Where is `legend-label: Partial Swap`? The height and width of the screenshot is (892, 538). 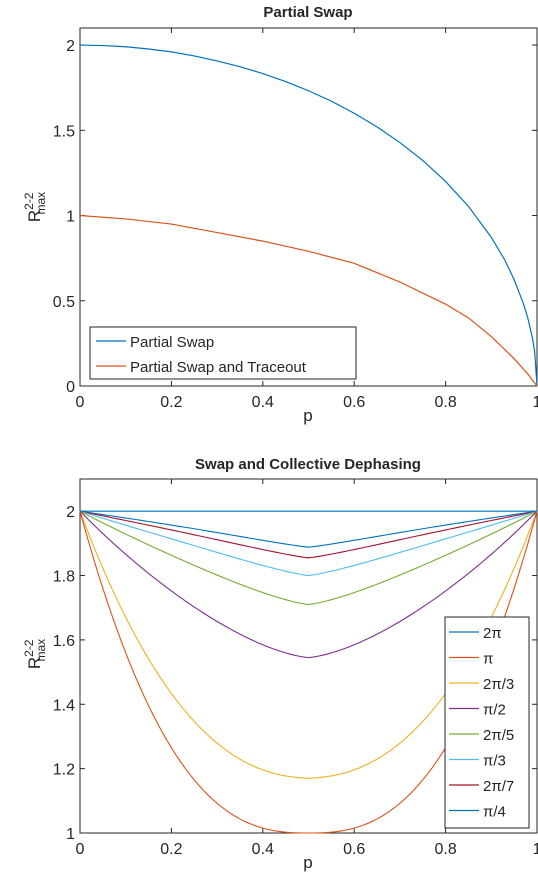
legend-label: Partial Swap is located at coordinates (172, 342).